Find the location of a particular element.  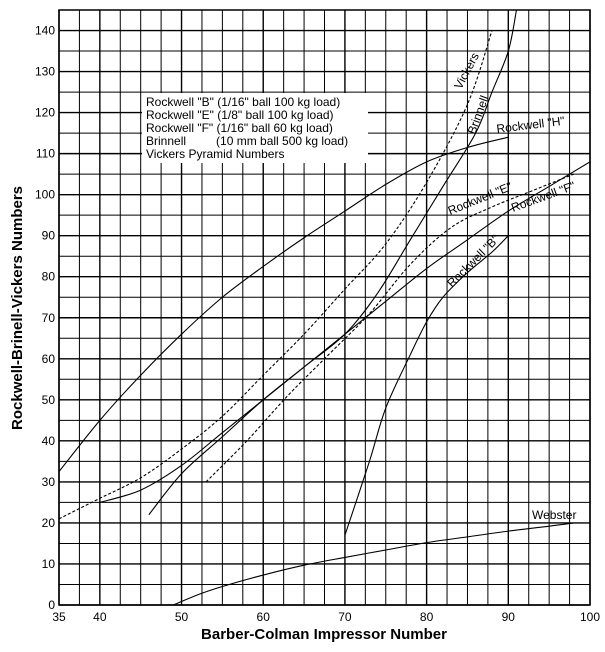

y-tick-label: 60 is located at coordinates (49, 359).